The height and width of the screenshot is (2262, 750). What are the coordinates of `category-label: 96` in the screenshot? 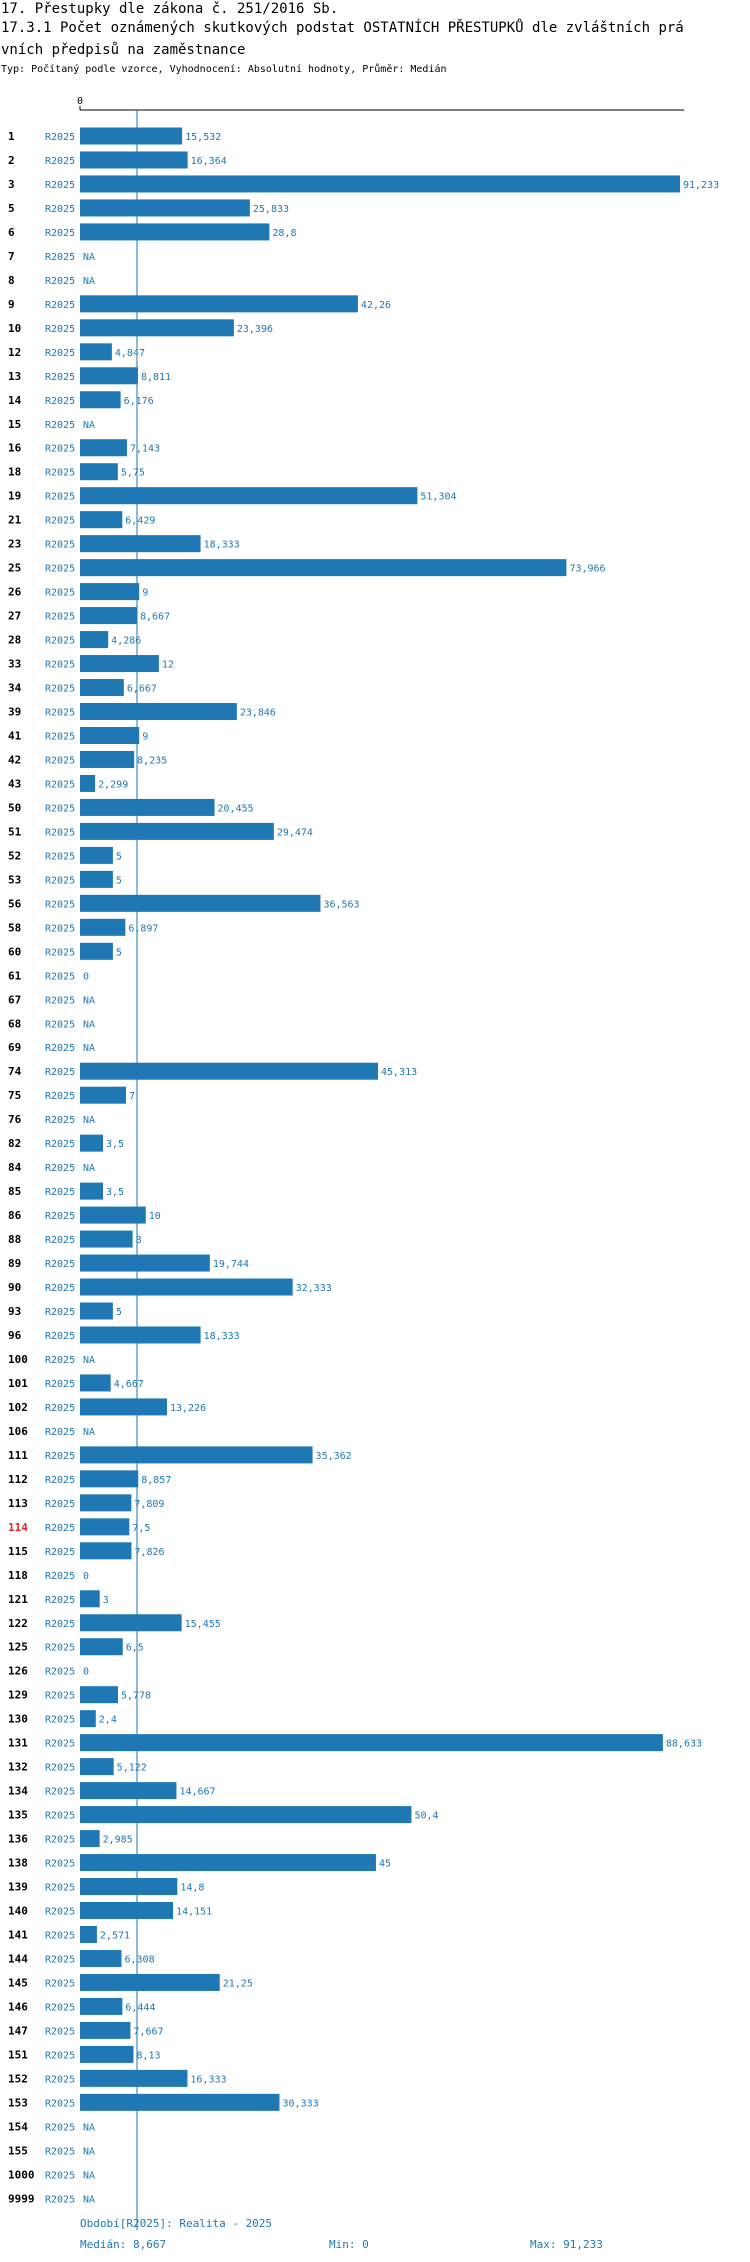 It's located at (15, 1335).